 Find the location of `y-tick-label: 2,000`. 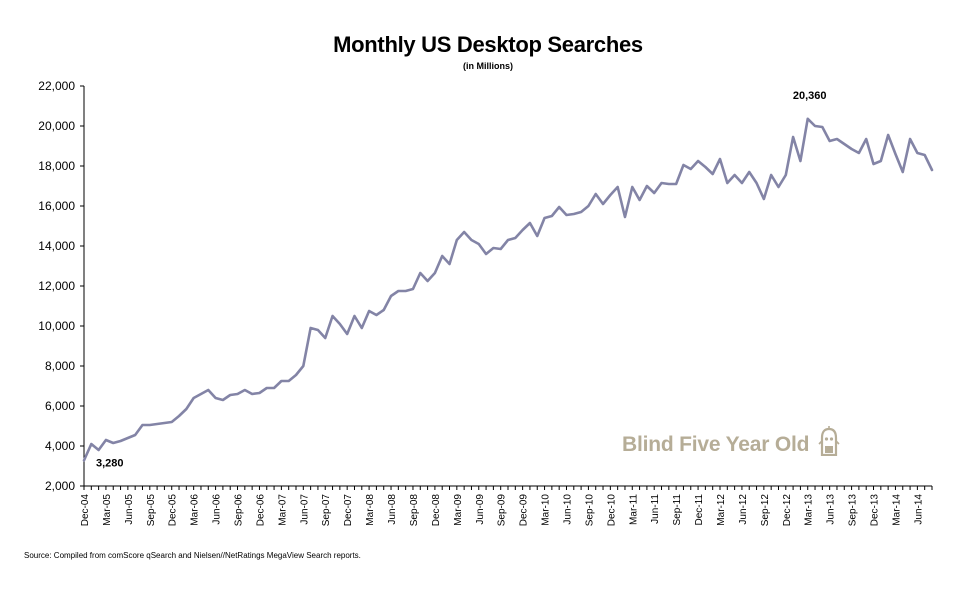

y-tick-label: 2,000 is located at coordinates (60, 486).